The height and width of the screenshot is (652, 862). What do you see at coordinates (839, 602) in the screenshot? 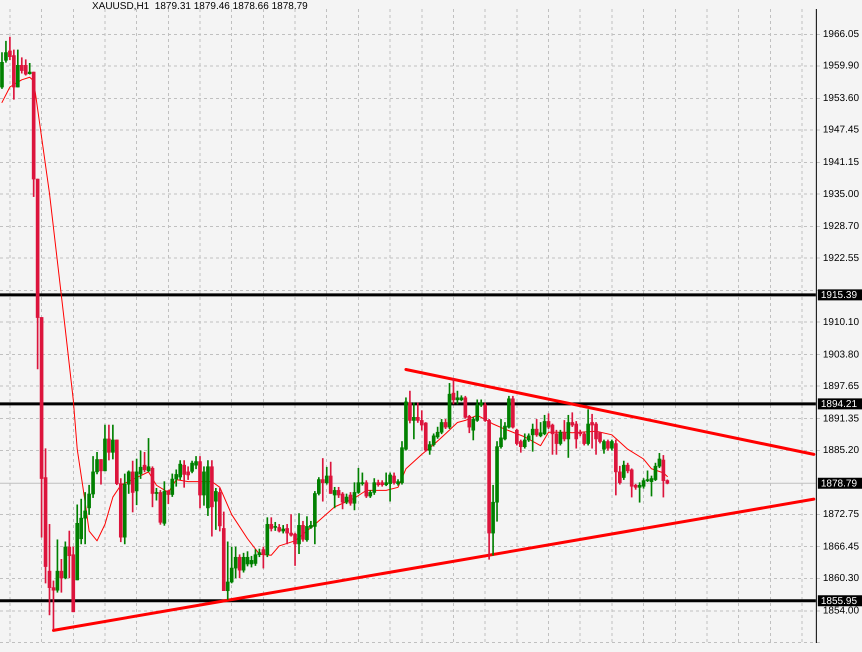
I see `ref-line-label: 1855.95` at bounding box center [839, 602].